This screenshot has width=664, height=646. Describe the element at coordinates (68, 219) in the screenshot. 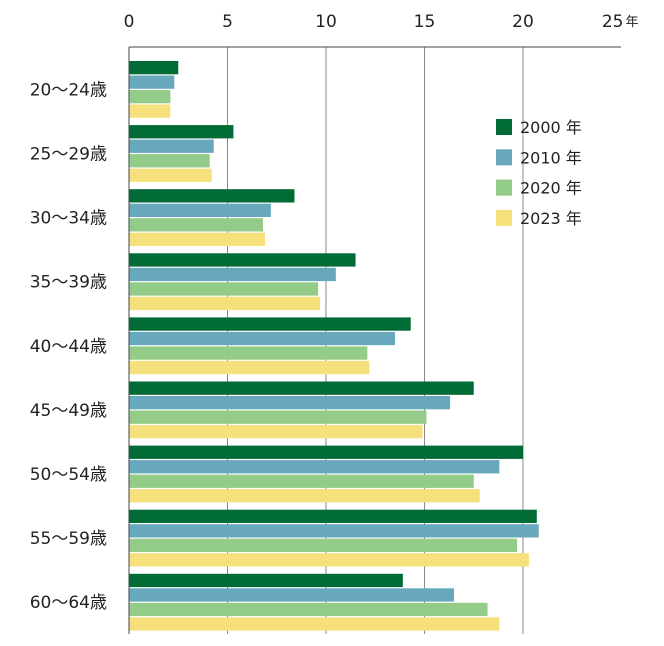

I see `category-label: 30〜34歳` at that location.